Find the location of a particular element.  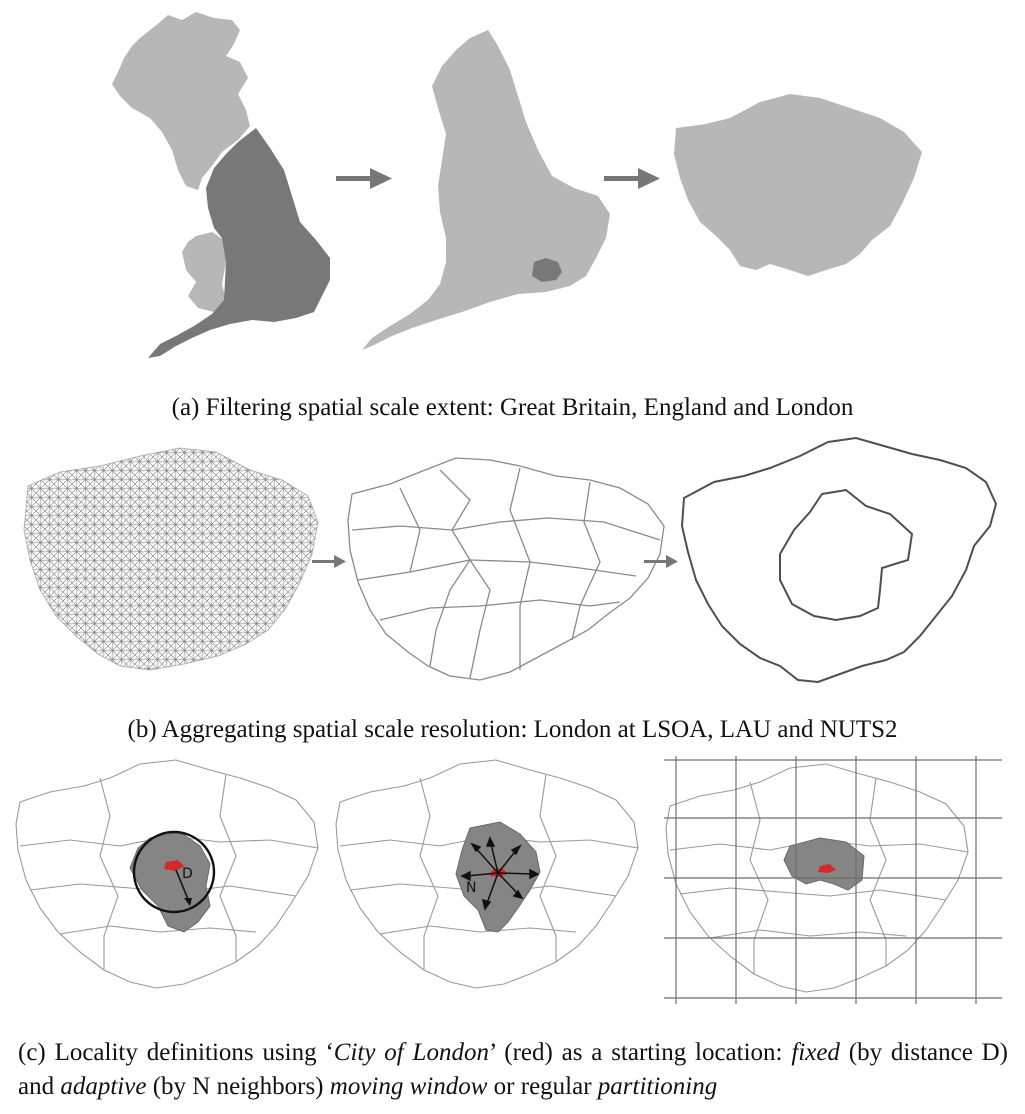

lau-map is located at coordinates (506, 569).